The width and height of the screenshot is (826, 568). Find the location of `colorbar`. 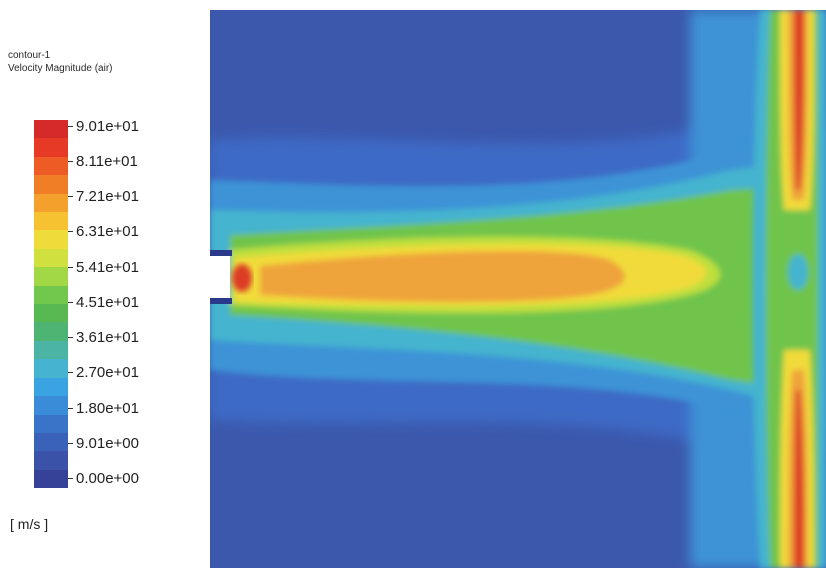

colorbar is located at coordinates (51, 304).